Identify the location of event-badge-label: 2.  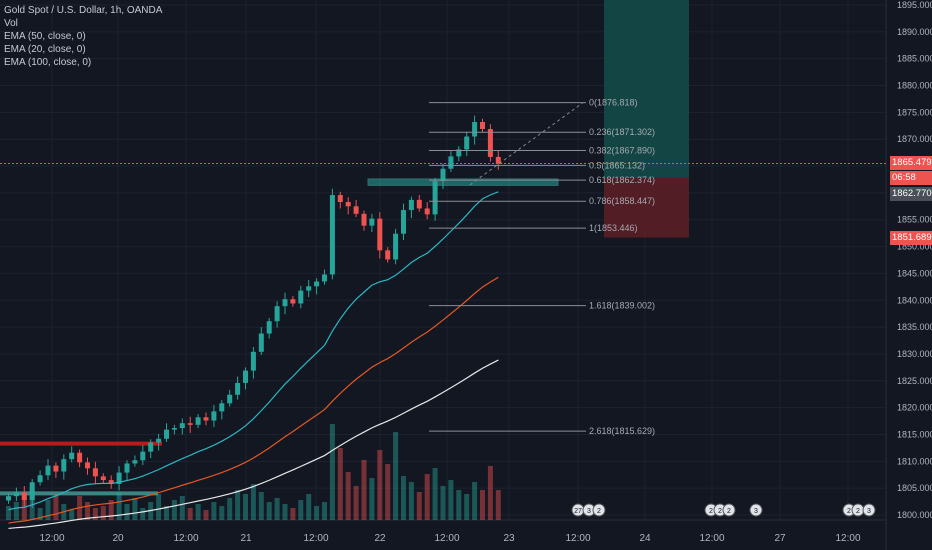
(711, 511).